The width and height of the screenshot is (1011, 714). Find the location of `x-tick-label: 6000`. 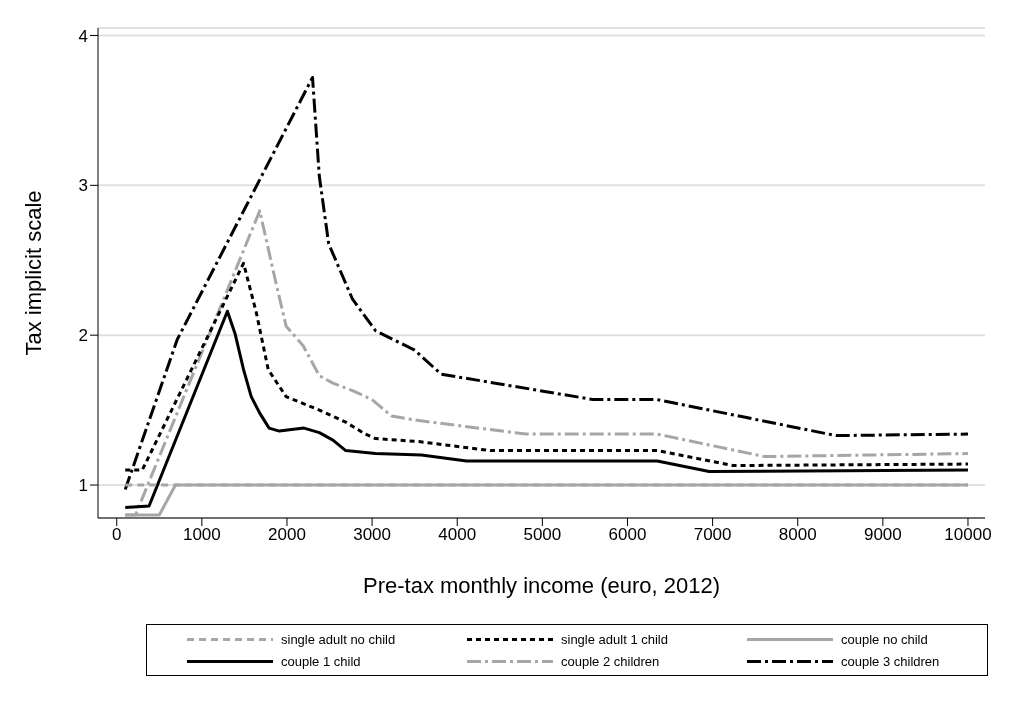

x-tick-label: 6000 is located at coordinates (627, 535).